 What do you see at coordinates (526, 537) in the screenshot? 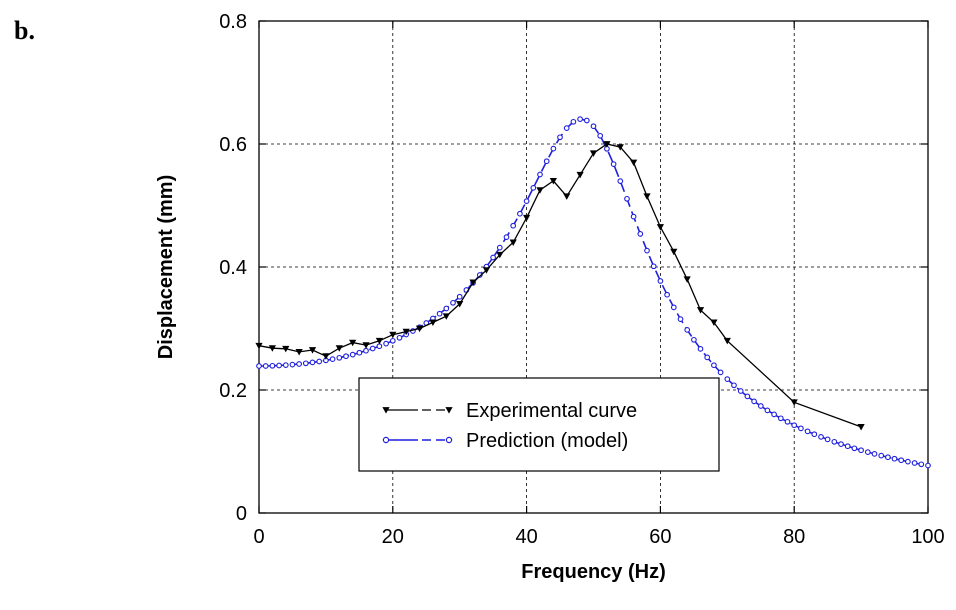
I see `x-tick-label: 40` at bounding box center [526, 537].